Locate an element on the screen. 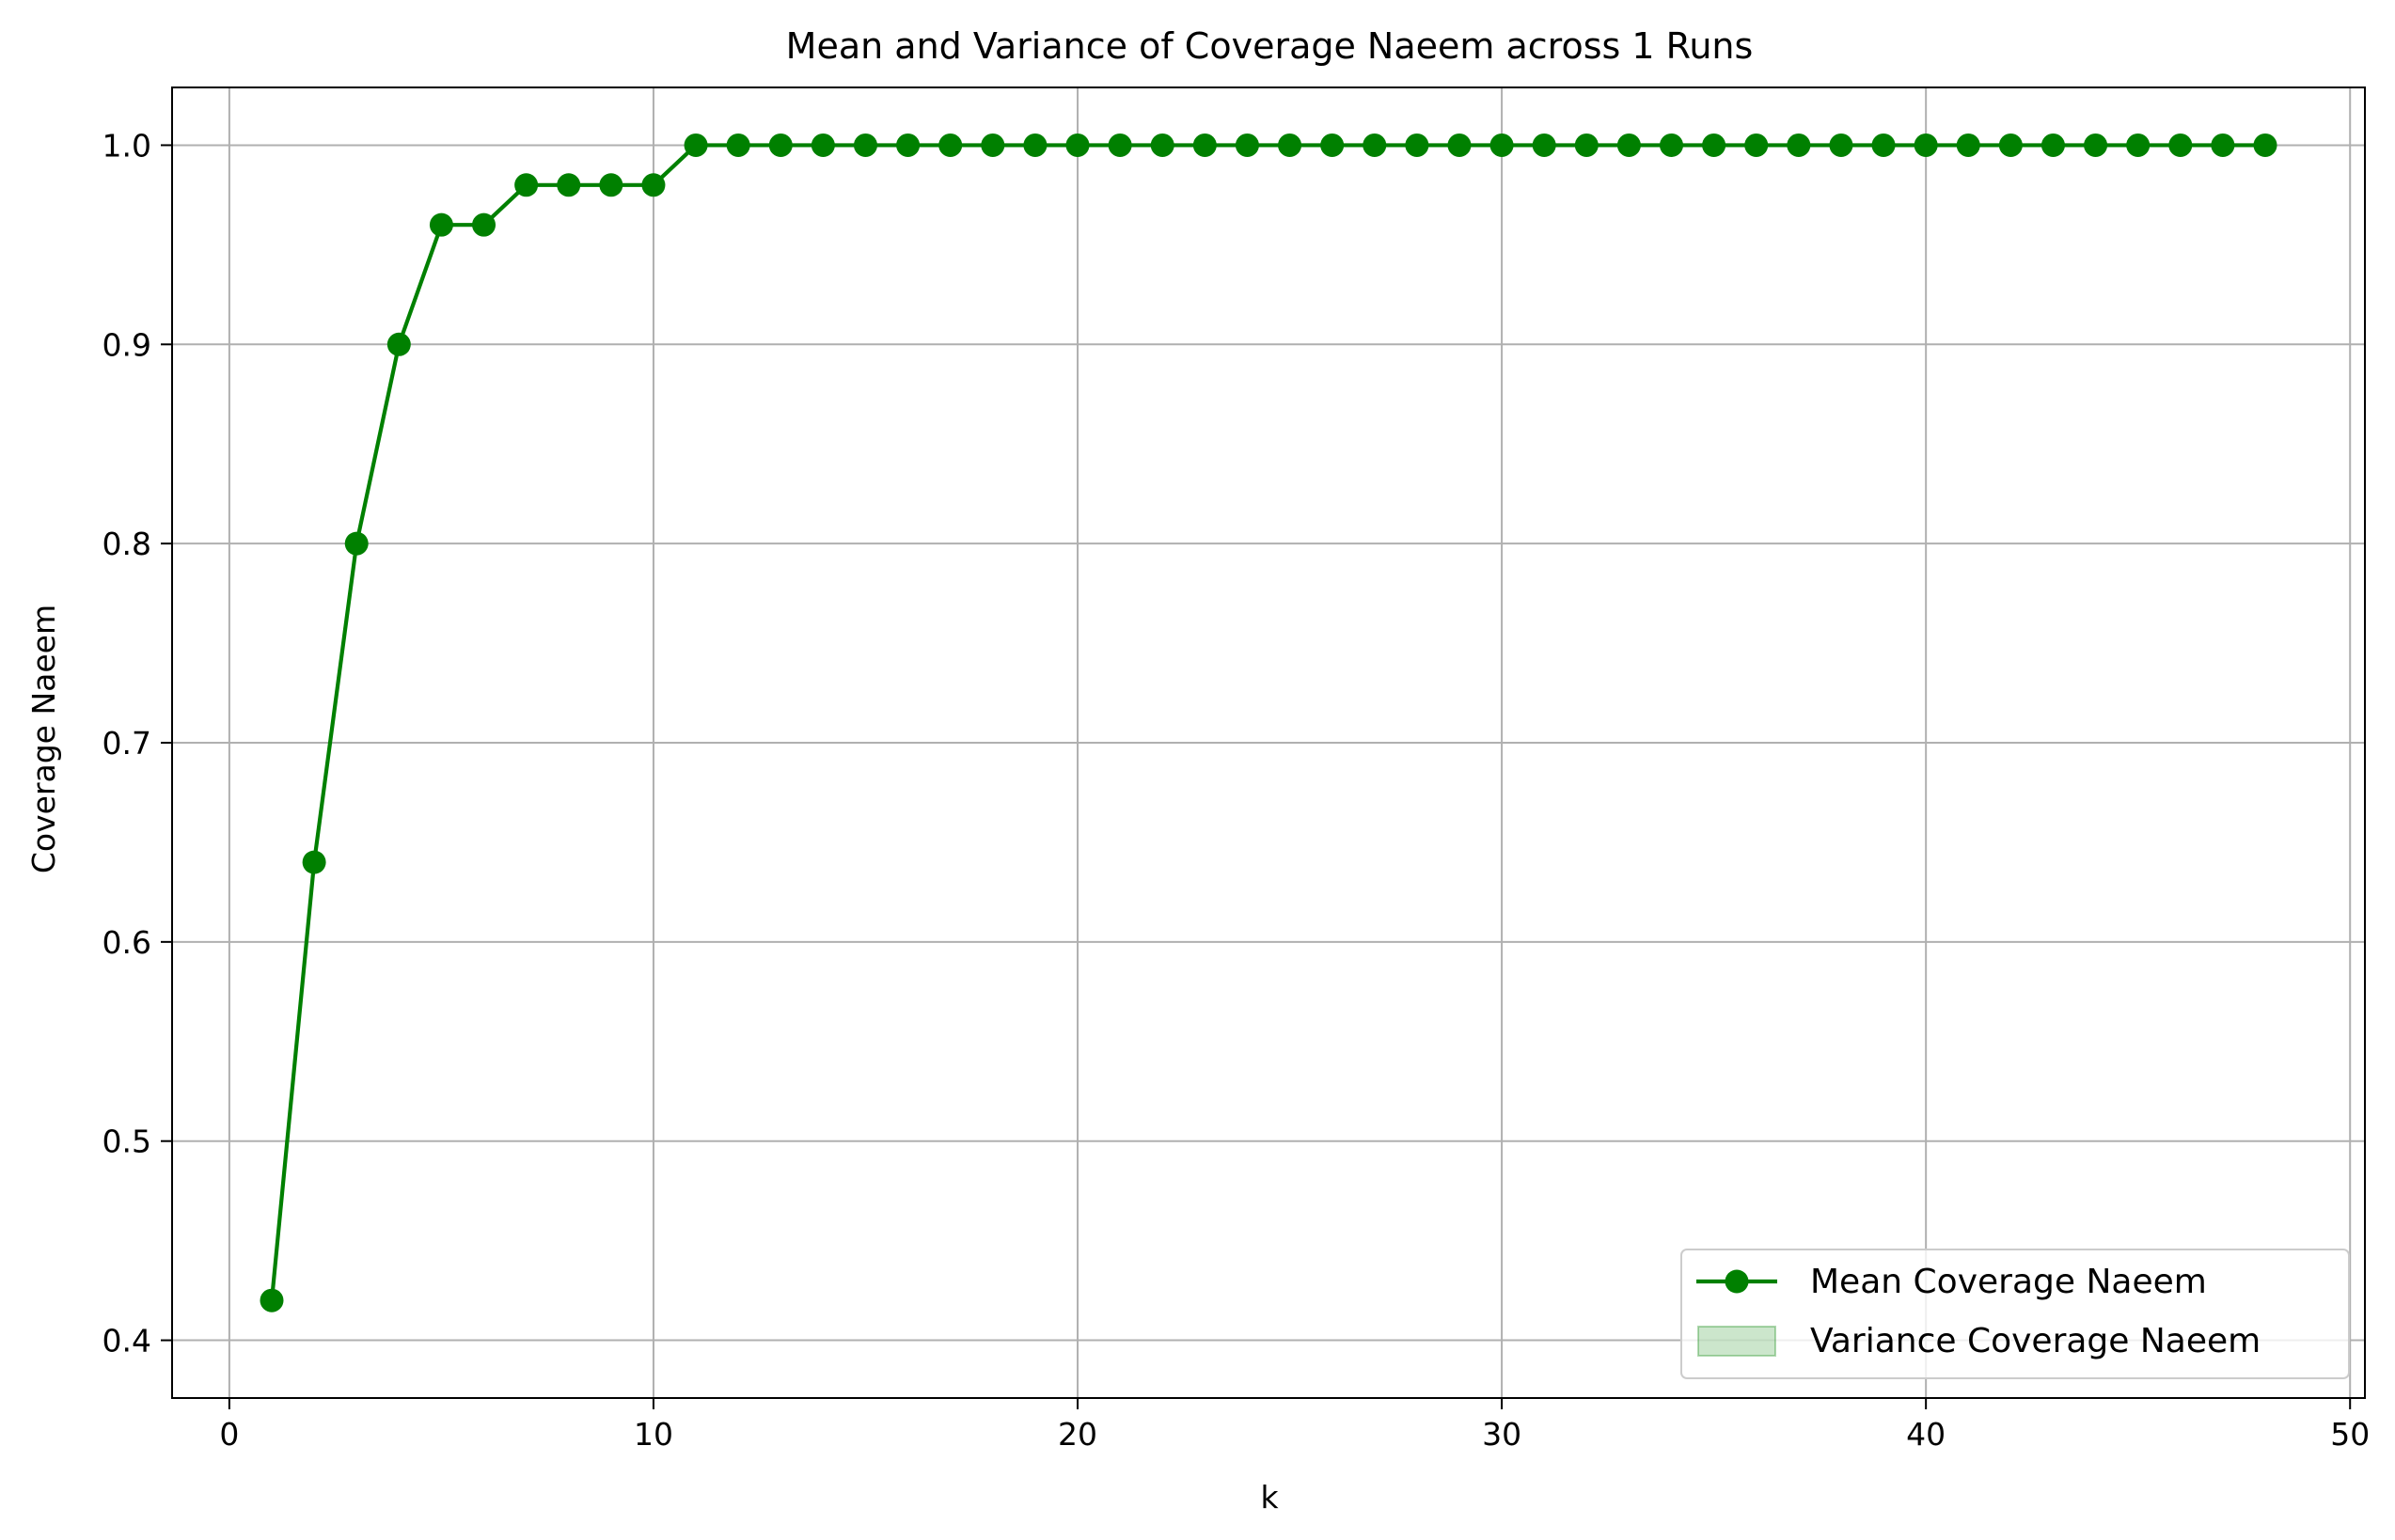 The width and height of the screenshot is (2395, 1540). y-tick-label: 0.6 is located at coordinates (126, 942).